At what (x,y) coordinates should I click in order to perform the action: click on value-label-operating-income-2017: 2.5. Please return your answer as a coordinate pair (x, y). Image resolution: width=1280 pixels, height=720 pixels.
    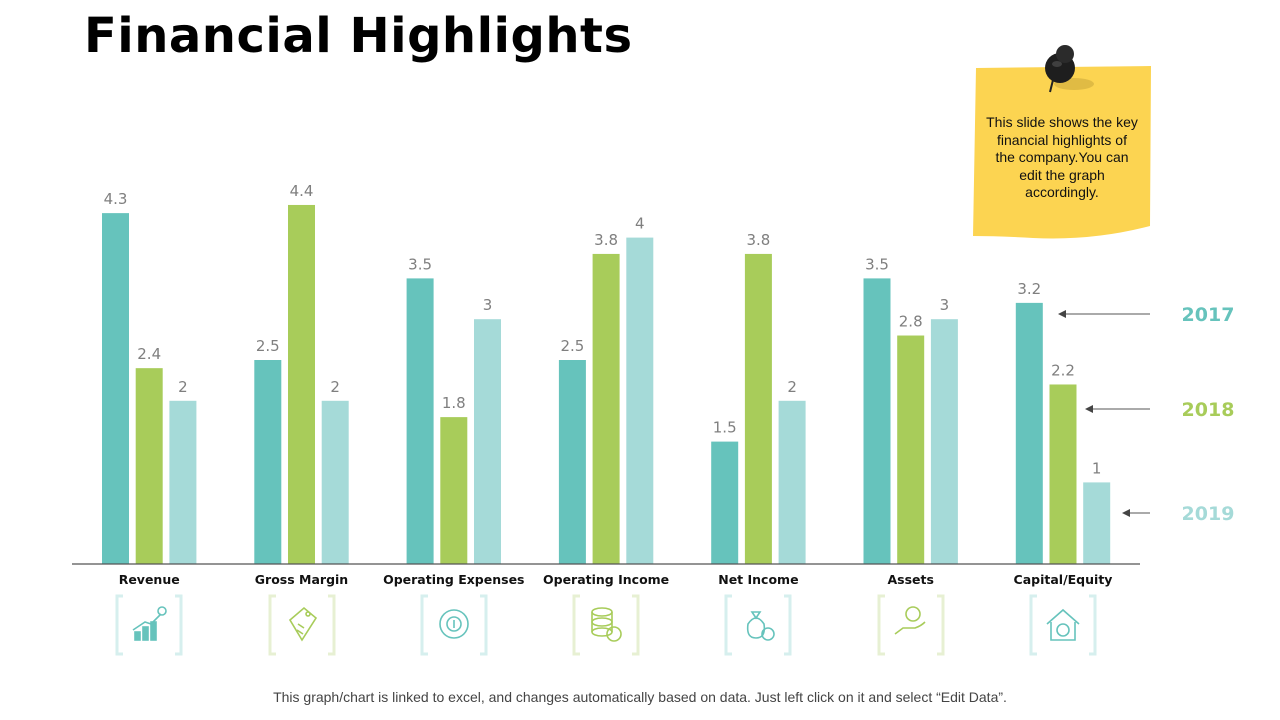
    Looking at the image, I should click on (572, 346).